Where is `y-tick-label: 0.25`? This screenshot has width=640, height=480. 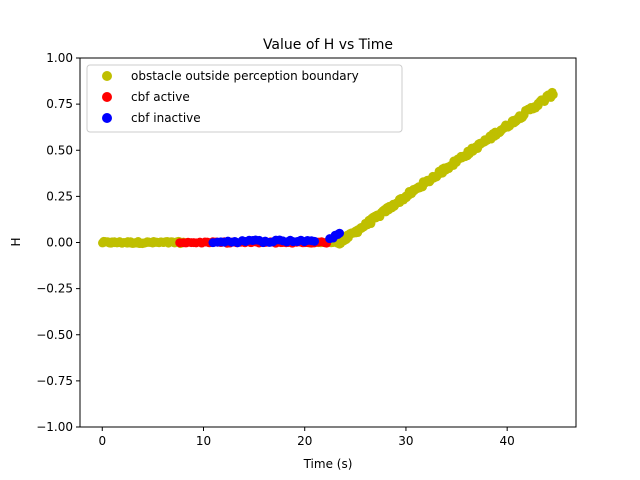
y-tick-label: 0.25 is located at coordinates (59, 196).